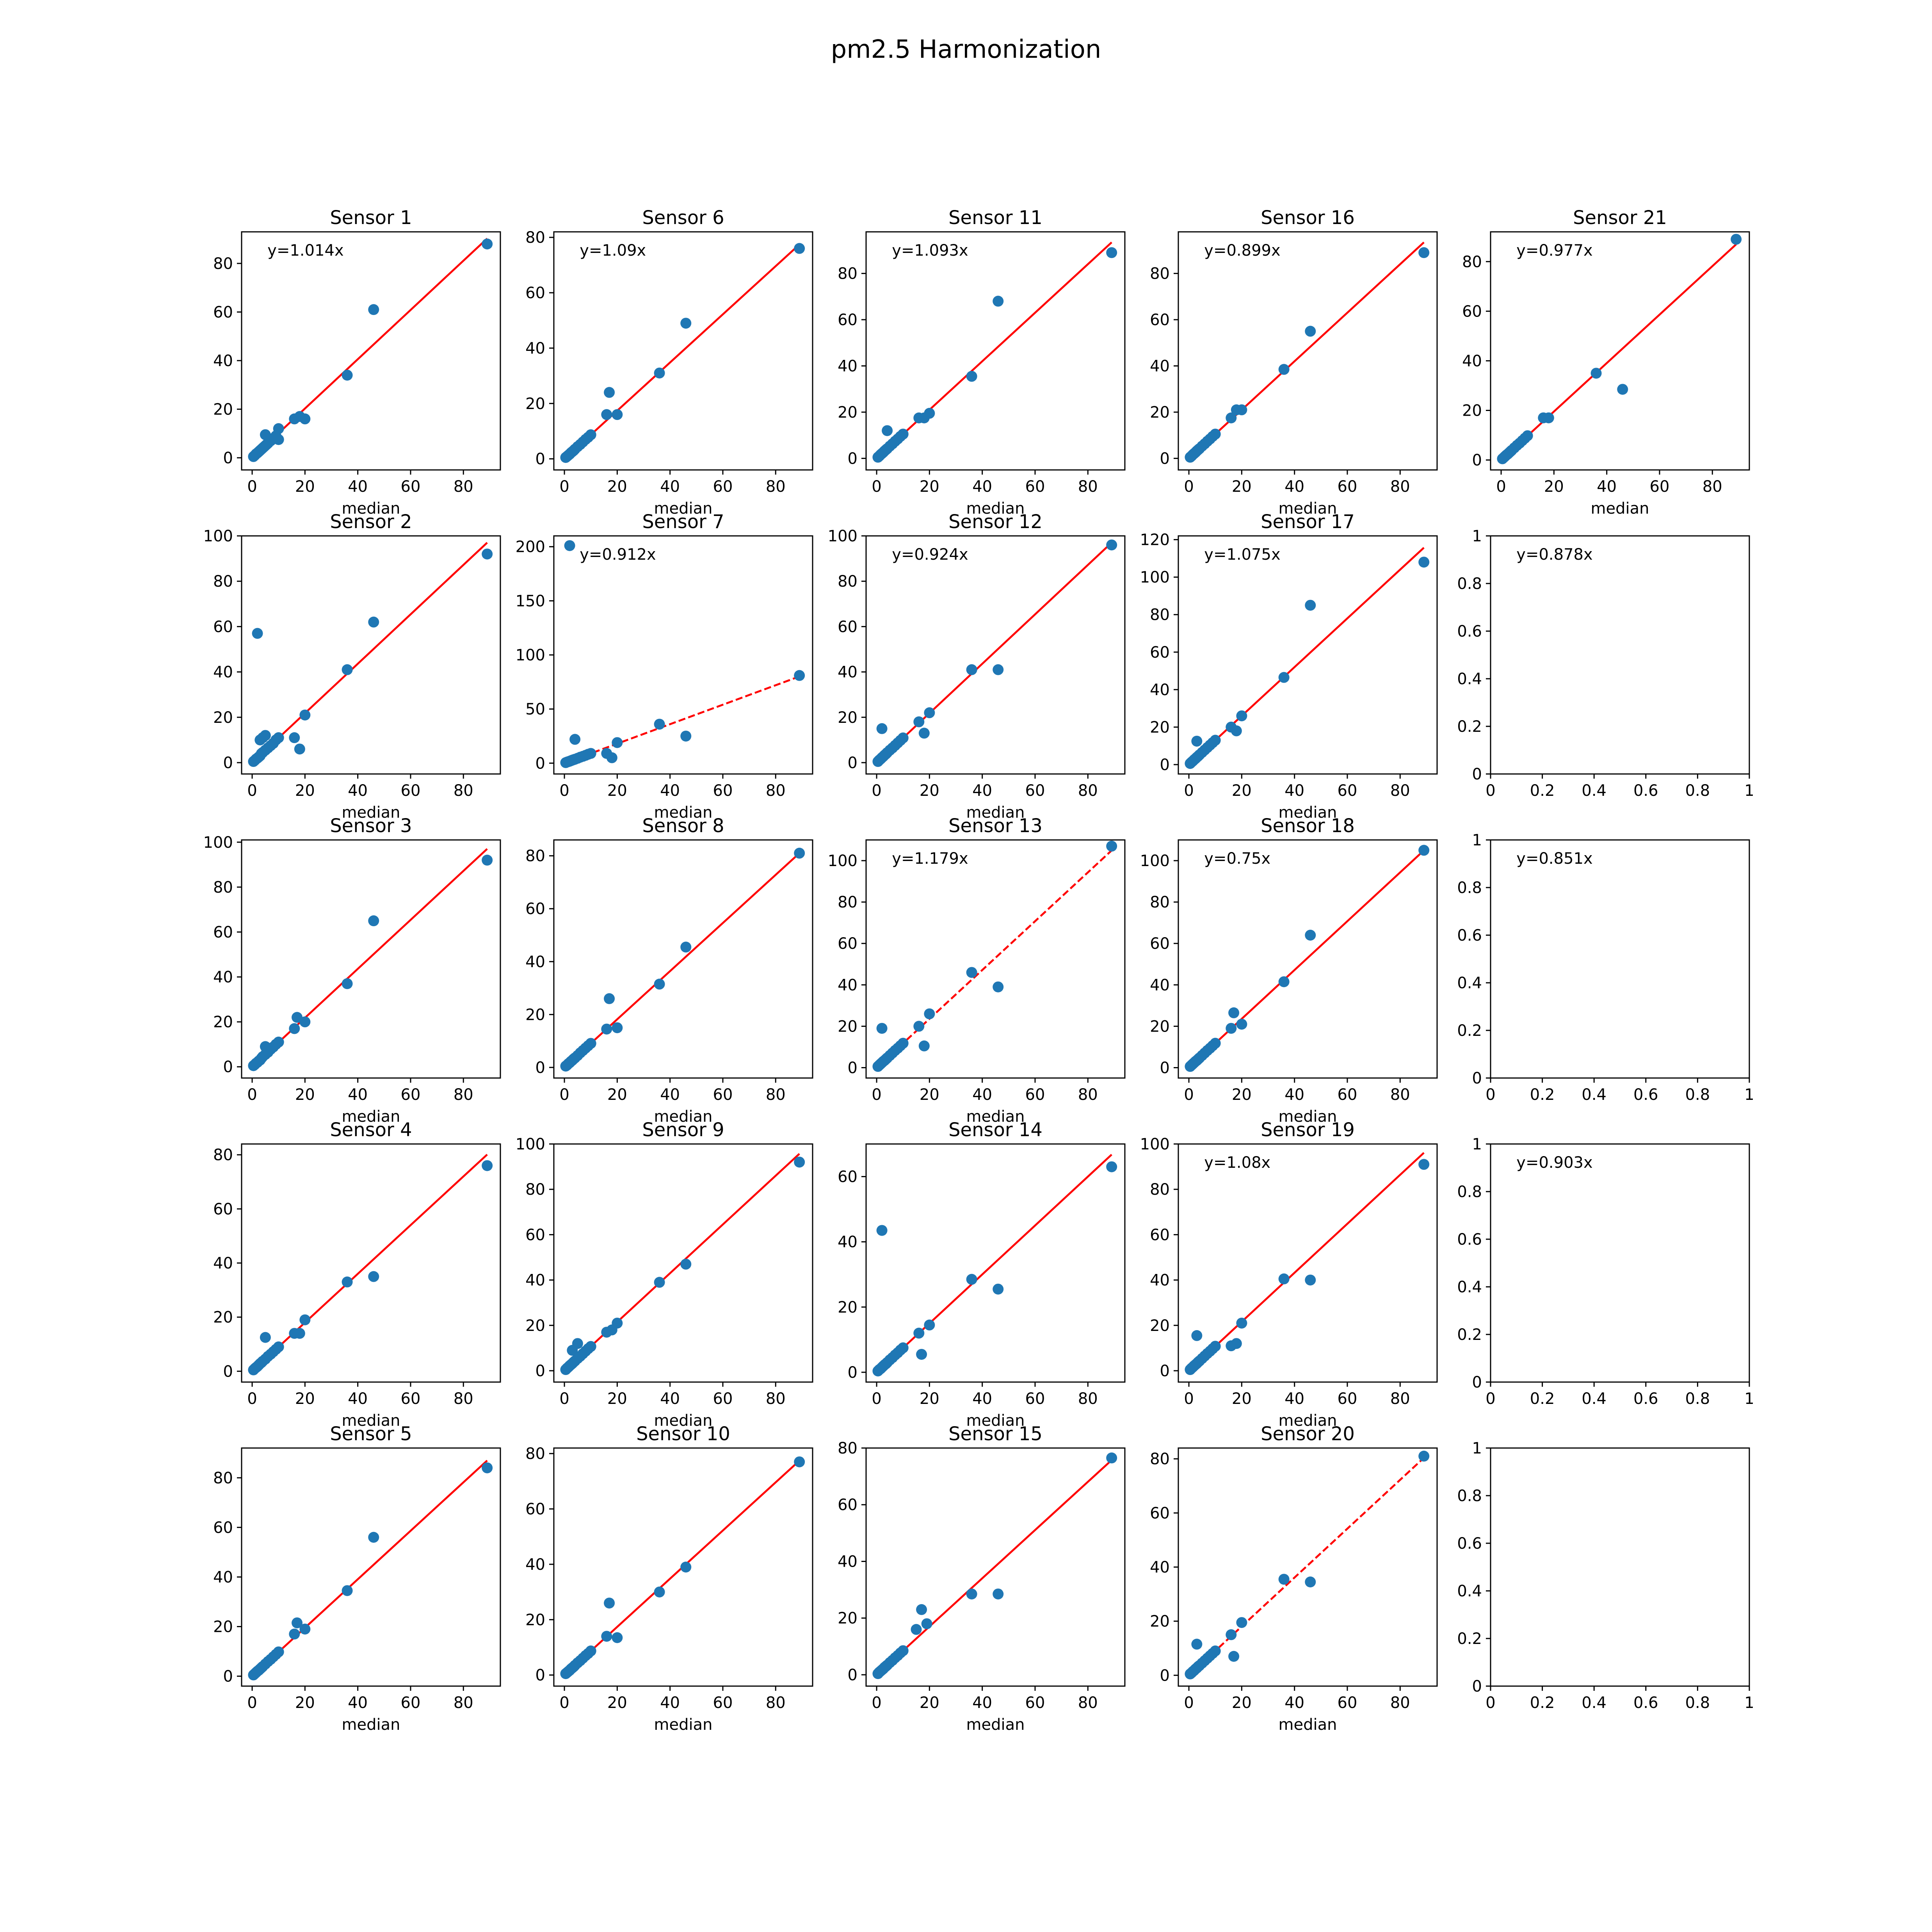  I want to click on figure-title: pm2.5 Harmonization, so click(966, 49).